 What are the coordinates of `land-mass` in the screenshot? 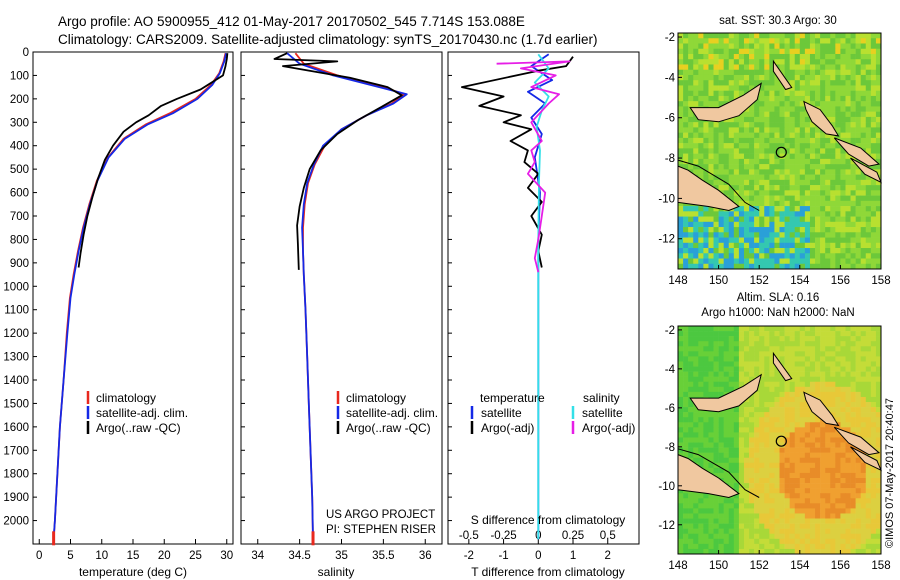 It's located at (821, 409).